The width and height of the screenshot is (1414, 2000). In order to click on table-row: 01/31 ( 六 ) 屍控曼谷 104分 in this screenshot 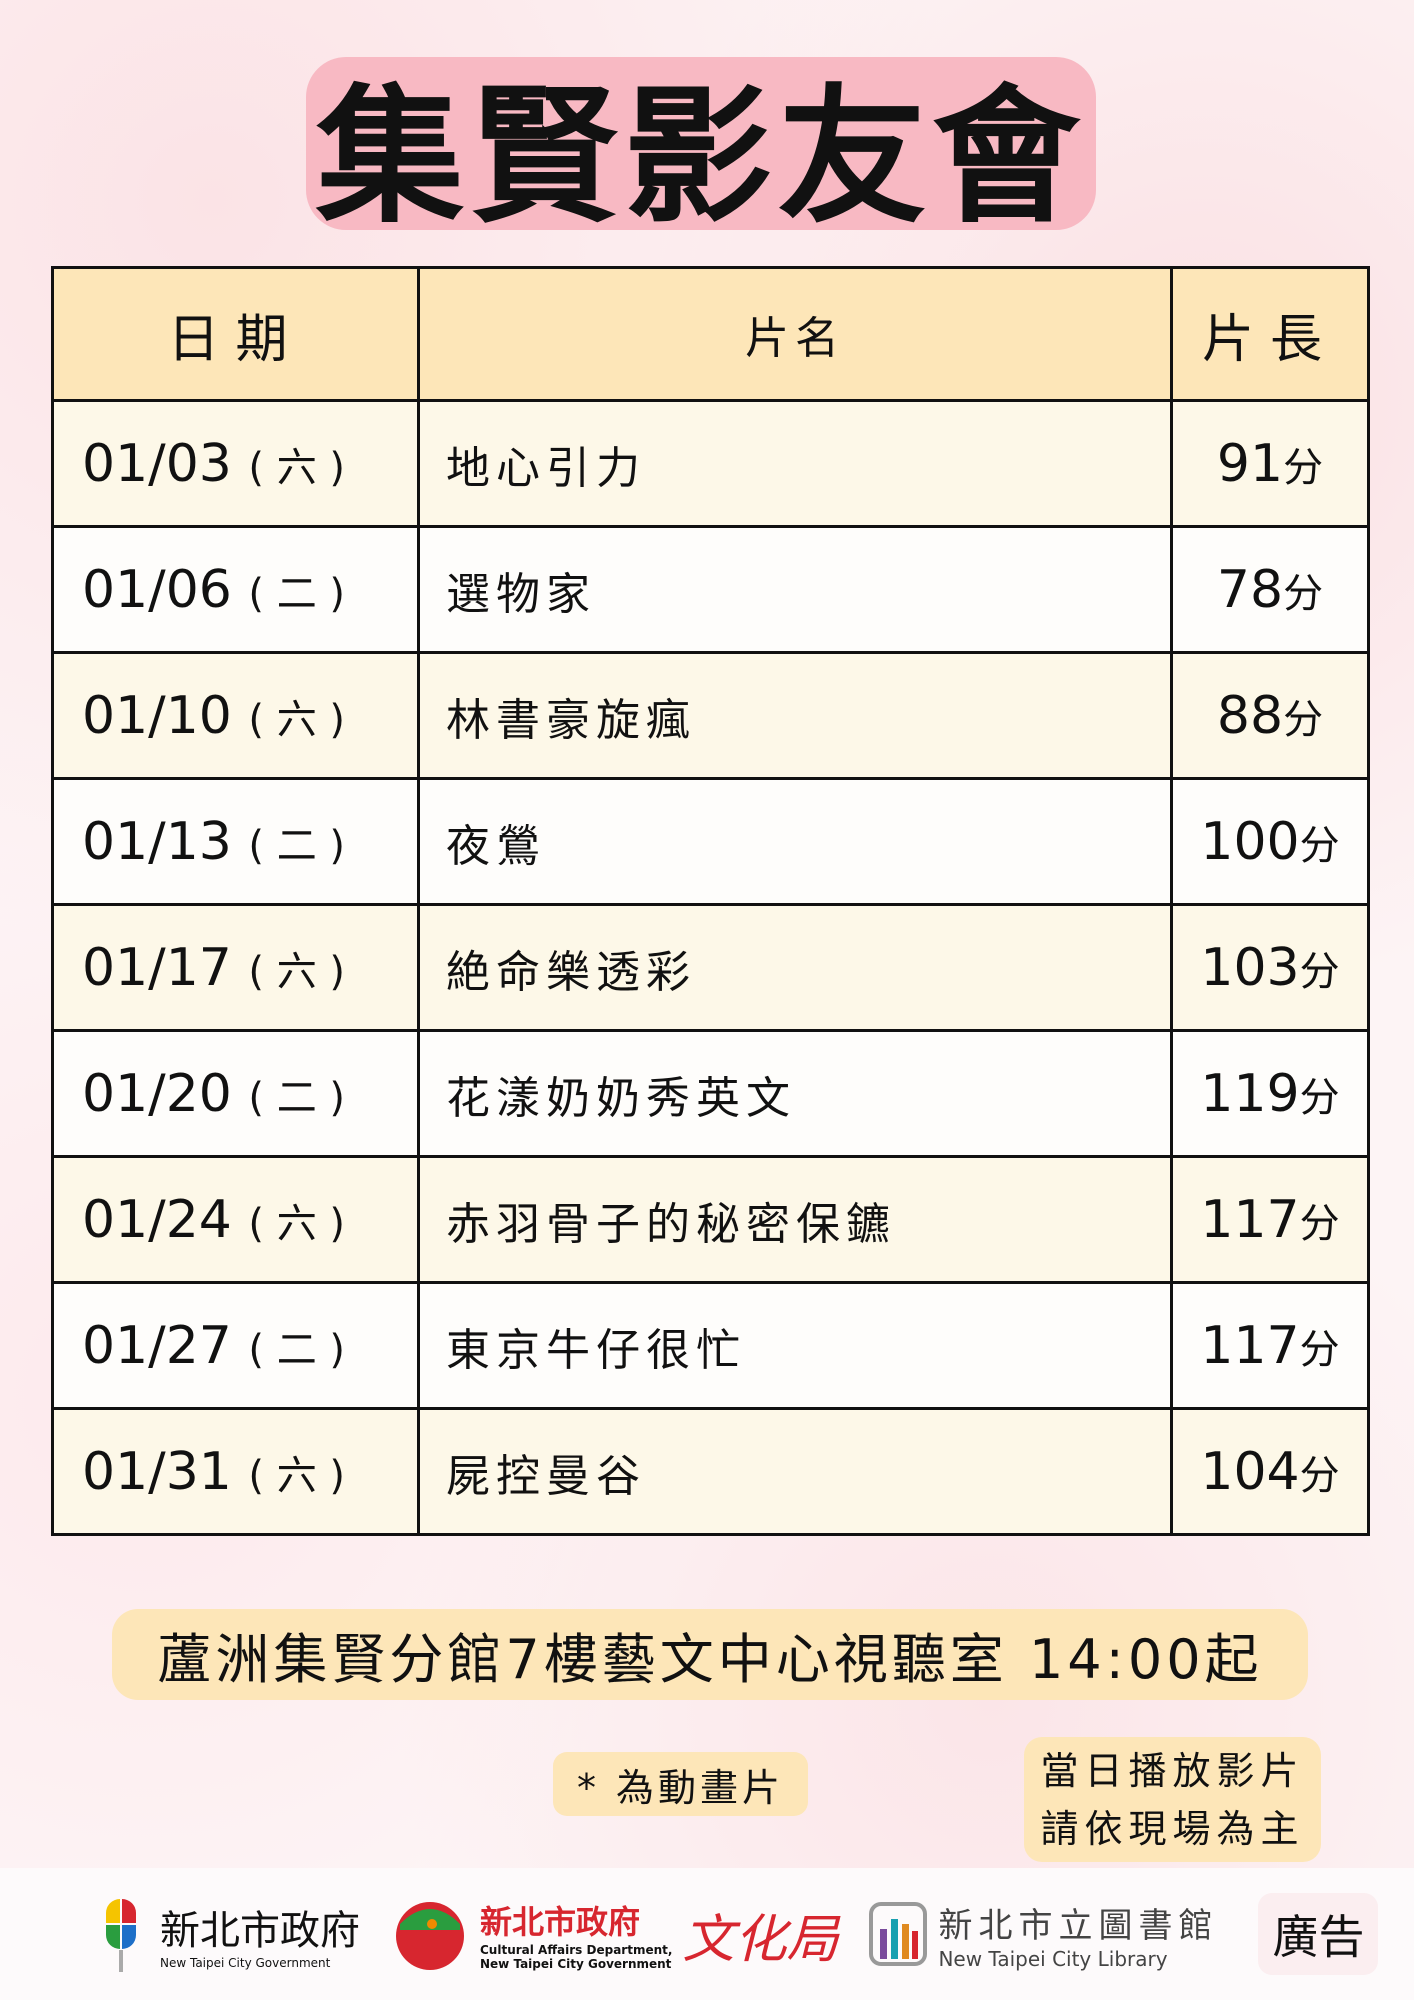, I will do `click(710, 1471)`.